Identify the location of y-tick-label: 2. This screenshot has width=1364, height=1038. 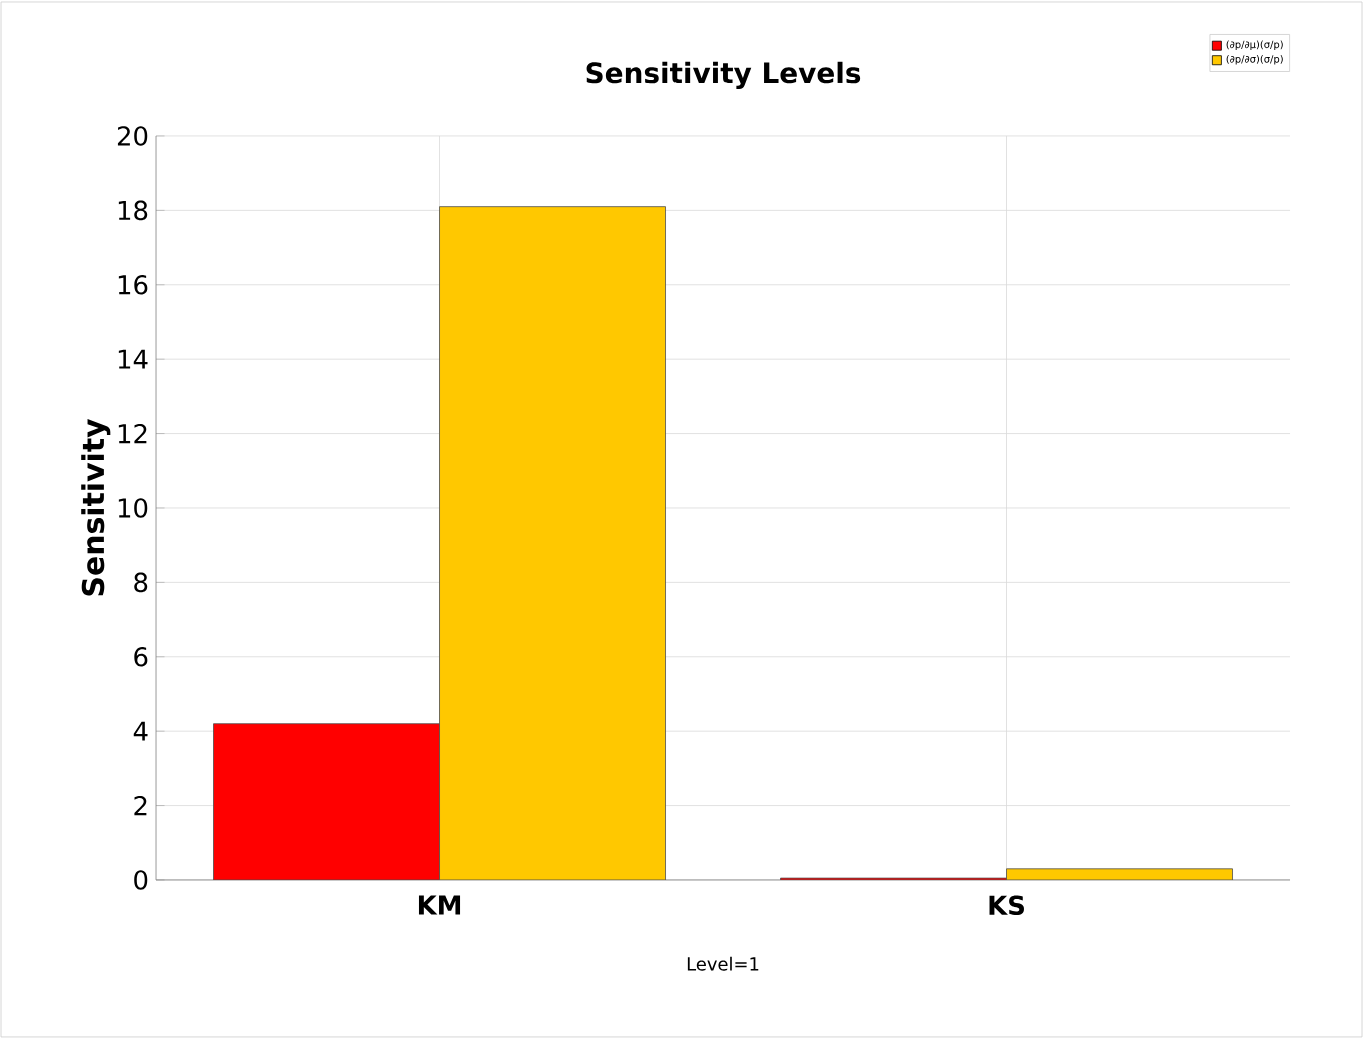
(140, 805).